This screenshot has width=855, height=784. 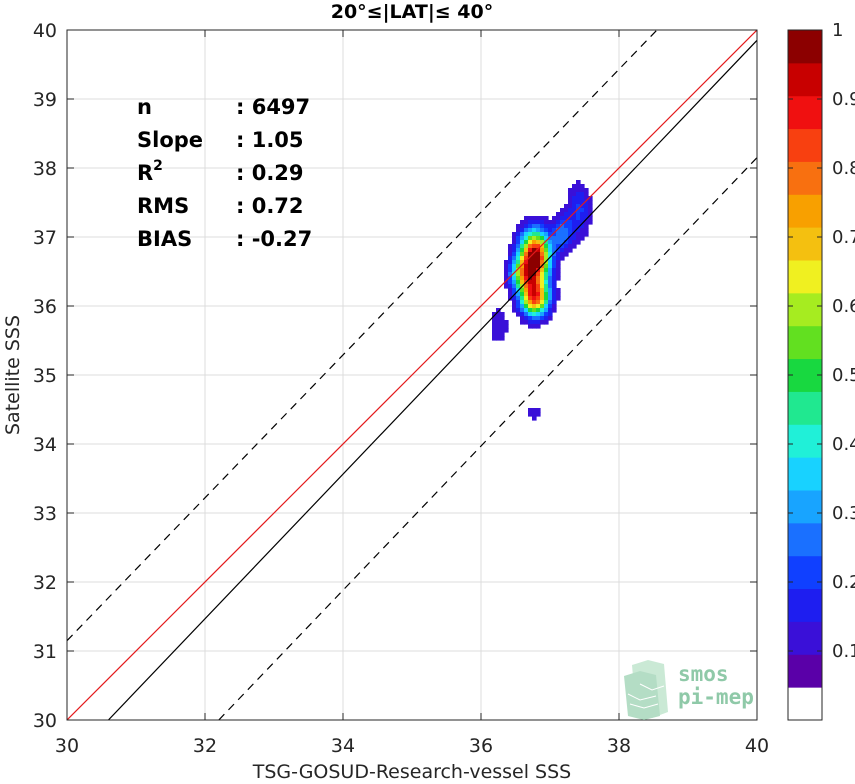 I want to click on stat-label: n, so click(x=144, y=107).